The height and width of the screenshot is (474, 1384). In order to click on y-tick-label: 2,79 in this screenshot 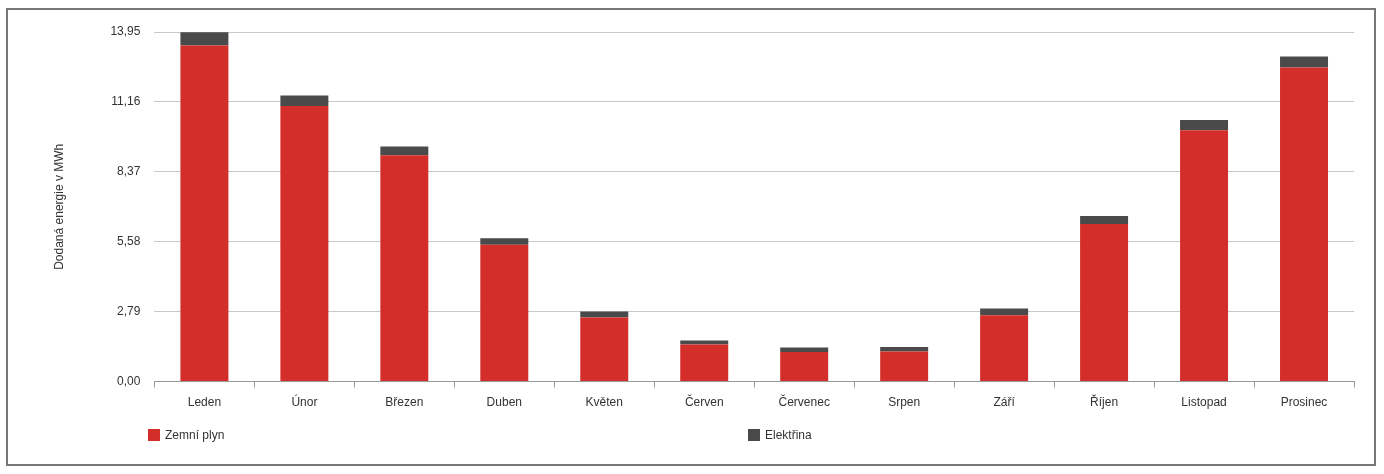, I will do `click(129, 310)`.